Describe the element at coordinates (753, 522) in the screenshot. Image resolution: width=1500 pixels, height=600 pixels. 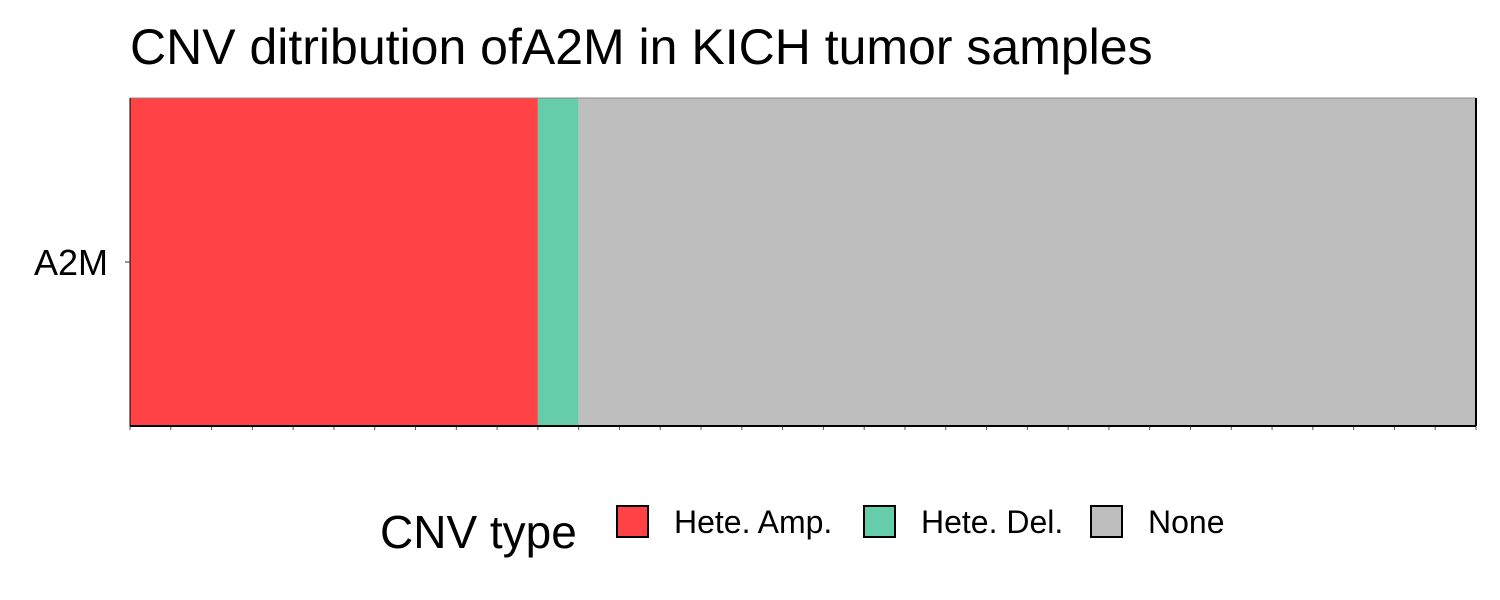
I see `legend-label: Hete. Amp.` at that location.